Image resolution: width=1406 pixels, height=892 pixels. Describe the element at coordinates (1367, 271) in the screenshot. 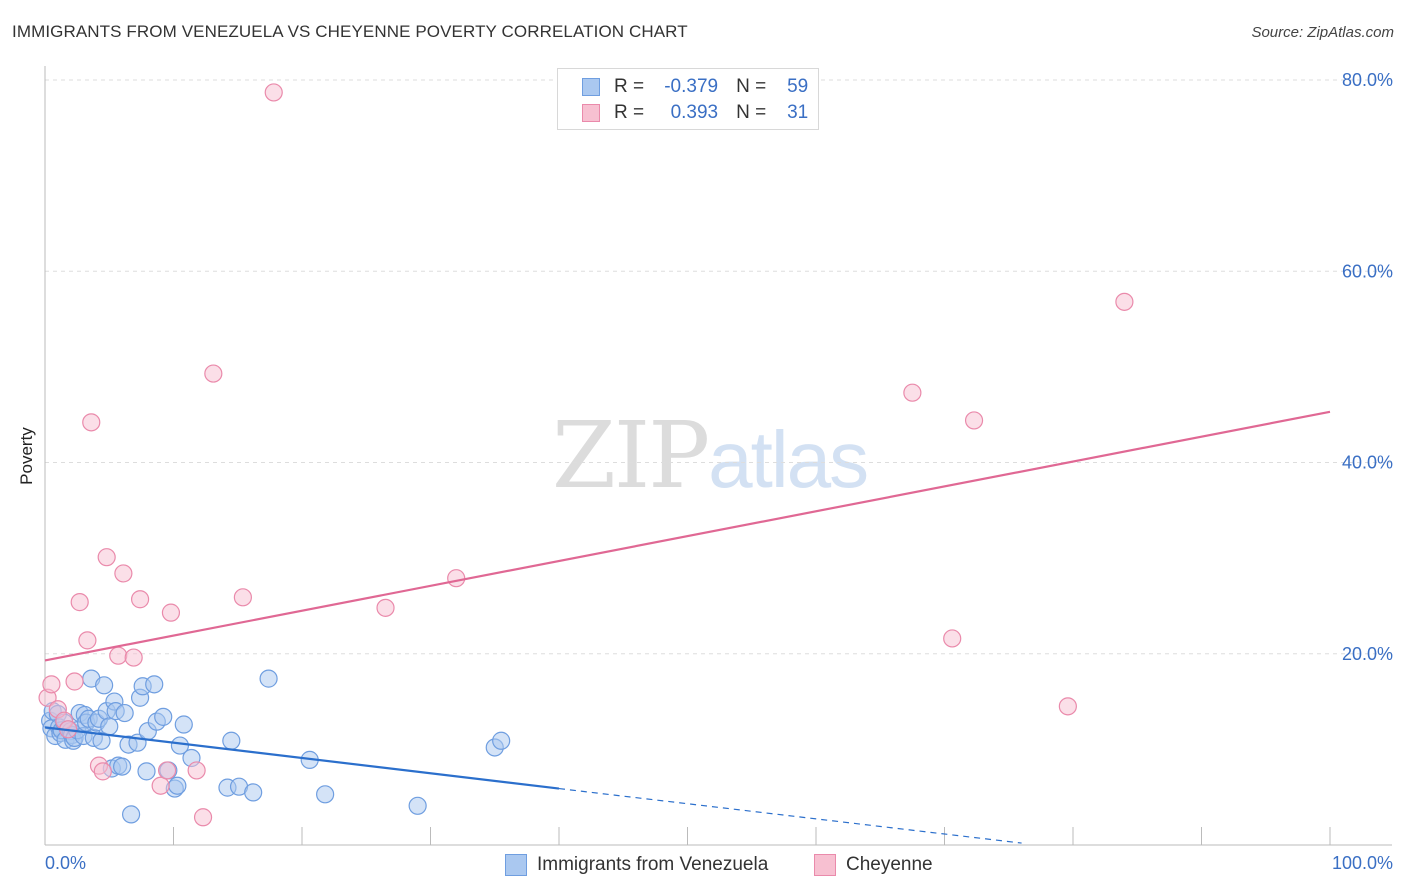

I see `y-tick-label: 60.0%` at that location.